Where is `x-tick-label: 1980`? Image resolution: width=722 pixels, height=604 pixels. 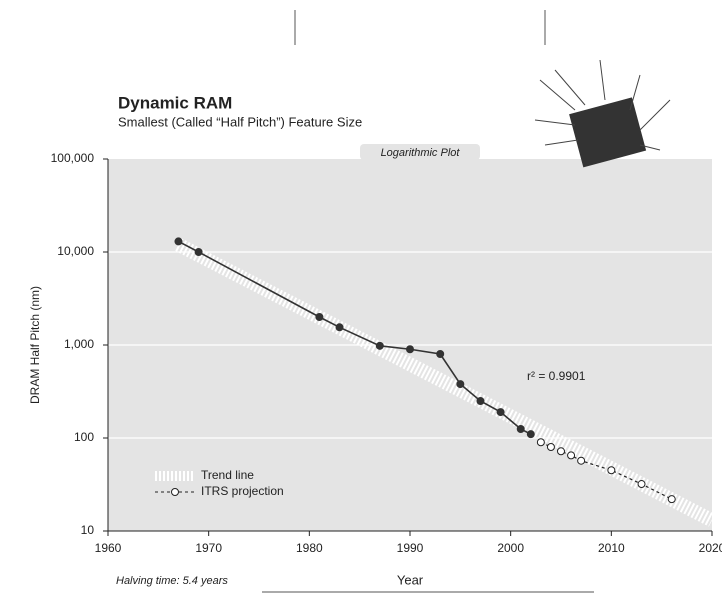
x-tick-label: 1980 is located at coordinates (309, 548).